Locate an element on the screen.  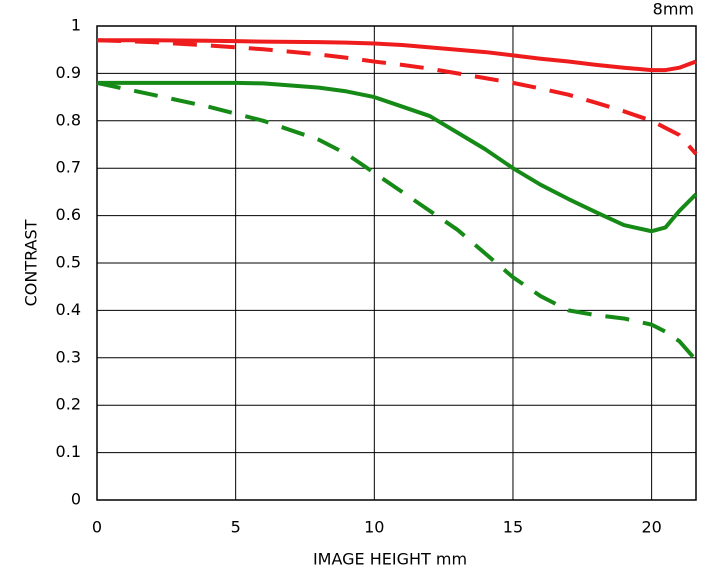
y-tick-label: 0.9 is located at coordinates (68, 72).